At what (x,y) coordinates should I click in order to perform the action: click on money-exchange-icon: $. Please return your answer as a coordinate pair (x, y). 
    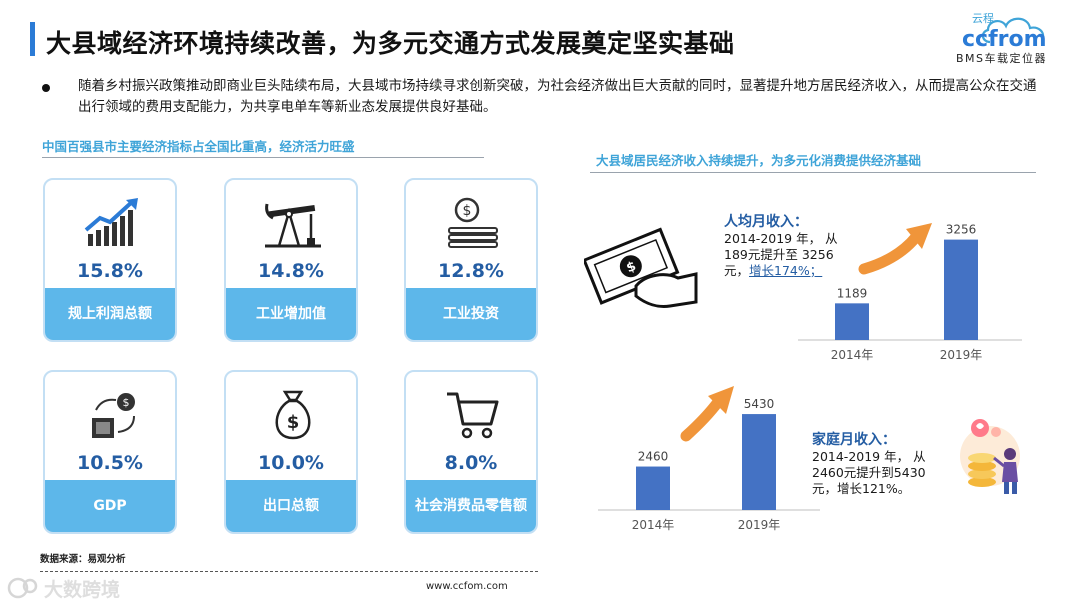
    Looking at the image, I should click on (112, 415).